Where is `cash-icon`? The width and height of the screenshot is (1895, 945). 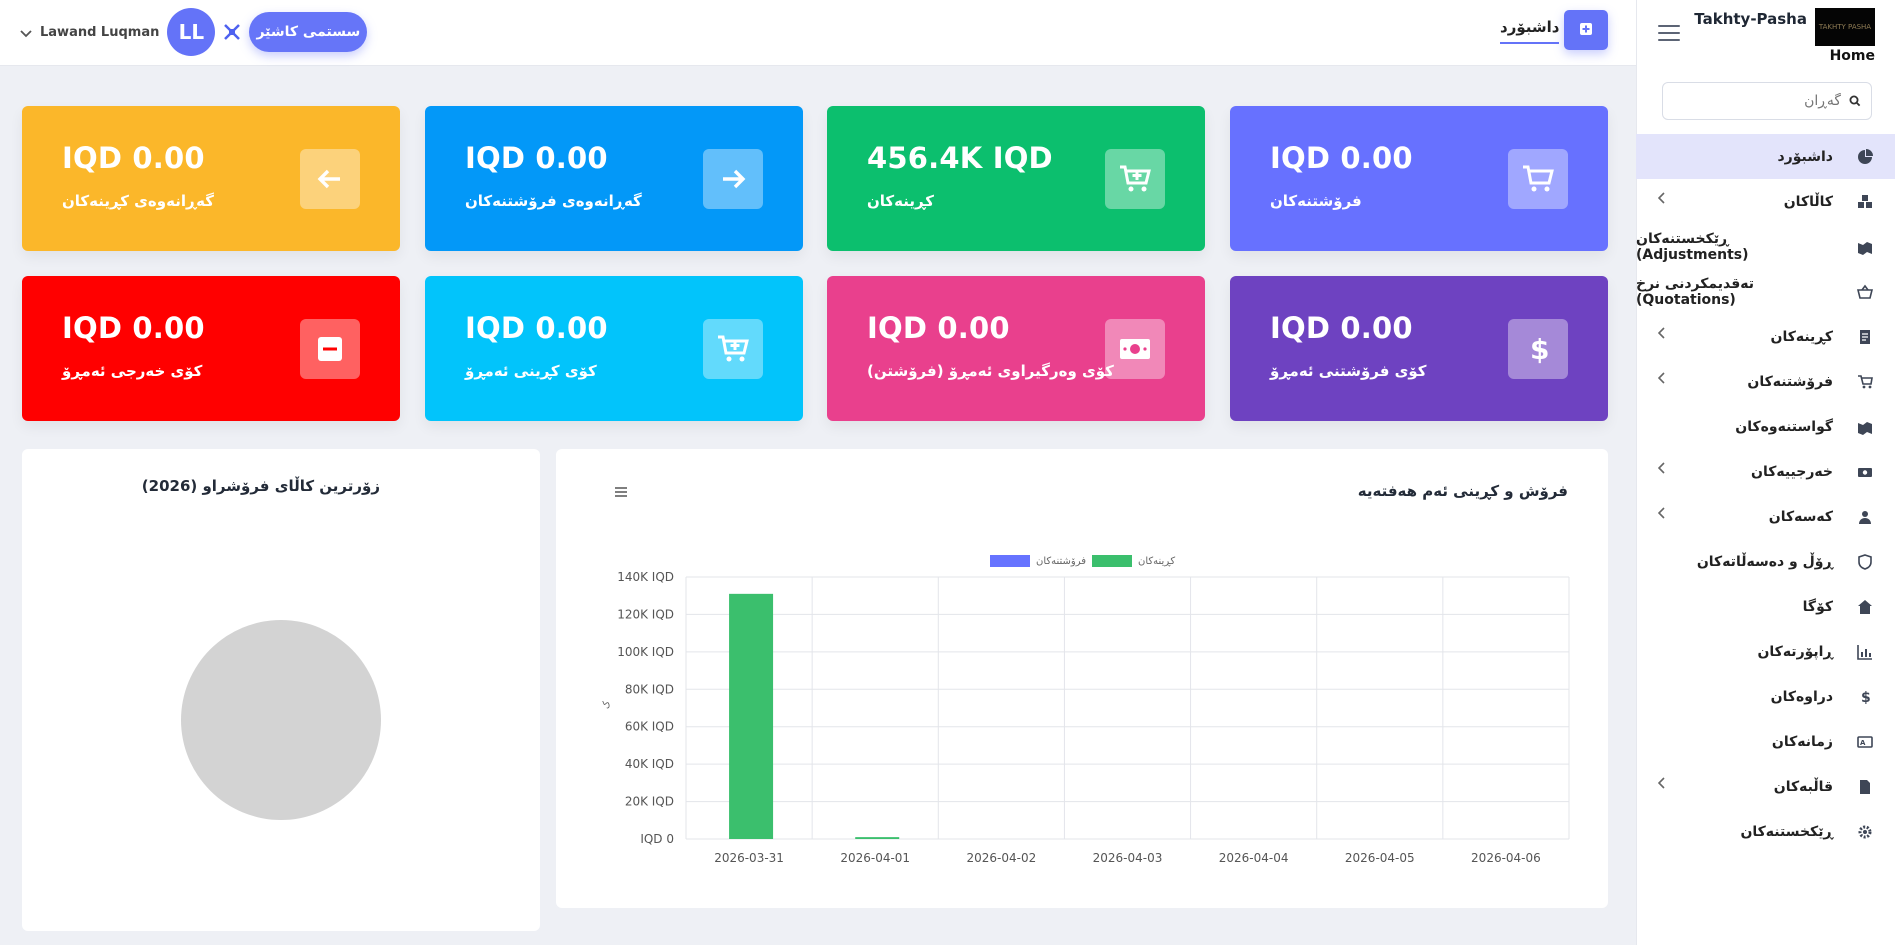
cash-icon is located at coordinates (1135, 349).